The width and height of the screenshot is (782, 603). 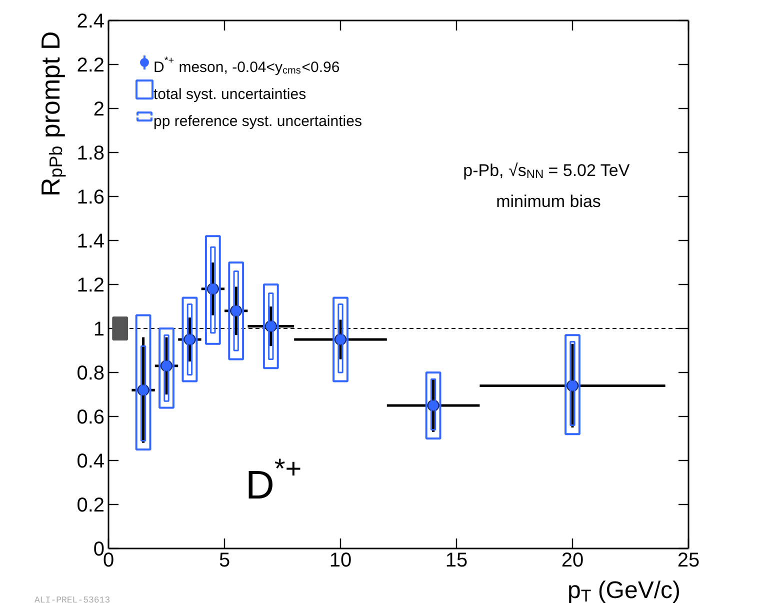 What do you see at coordinates (456, 561) in the screenshot?
I see `x-tick-label: 15` at bounding box center [456, 561].